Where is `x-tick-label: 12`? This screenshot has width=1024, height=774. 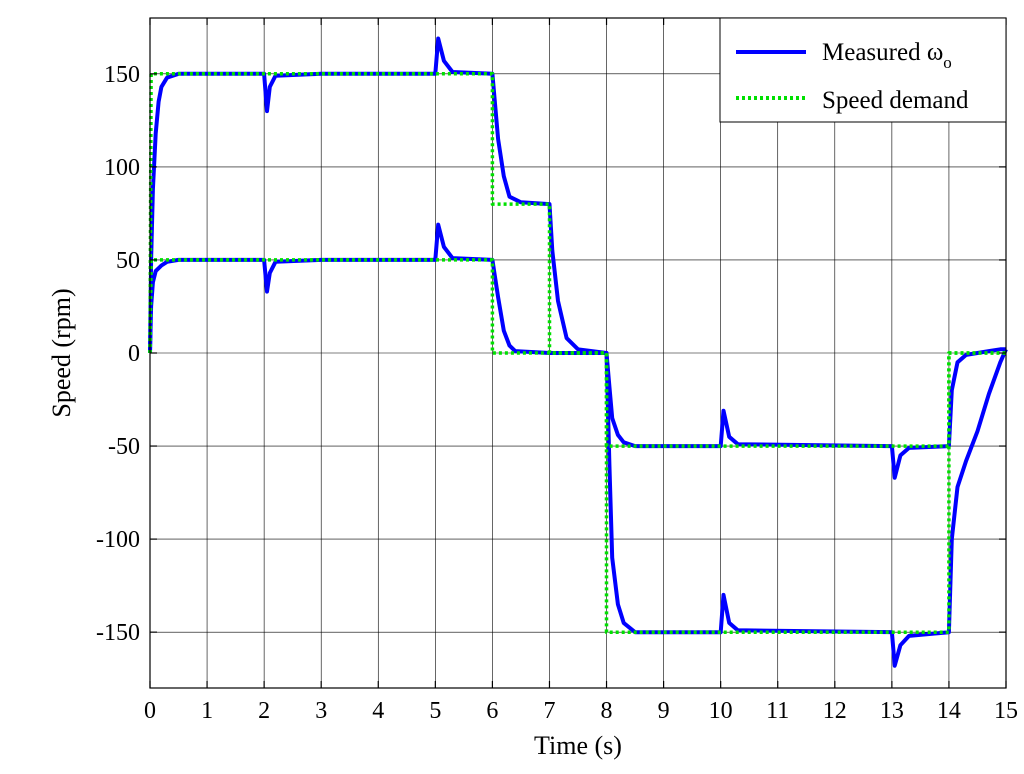 x-tick-label: 12 is located at coordinates (835, 711).